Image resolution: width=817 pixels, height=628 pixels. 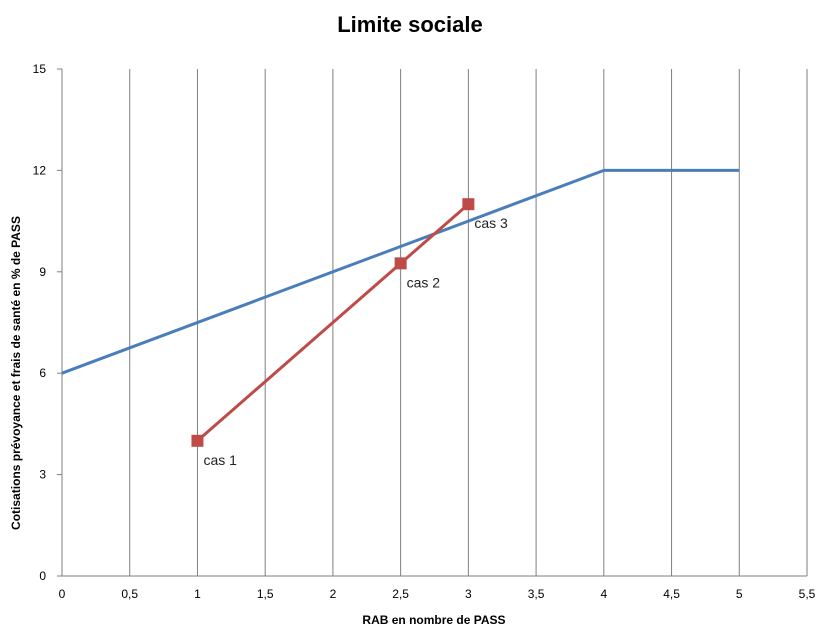 What do you see at coordinates (536, 594) in the screenshot?
I see `x-tick-label: 3,5` at bounding box center [536, 594].